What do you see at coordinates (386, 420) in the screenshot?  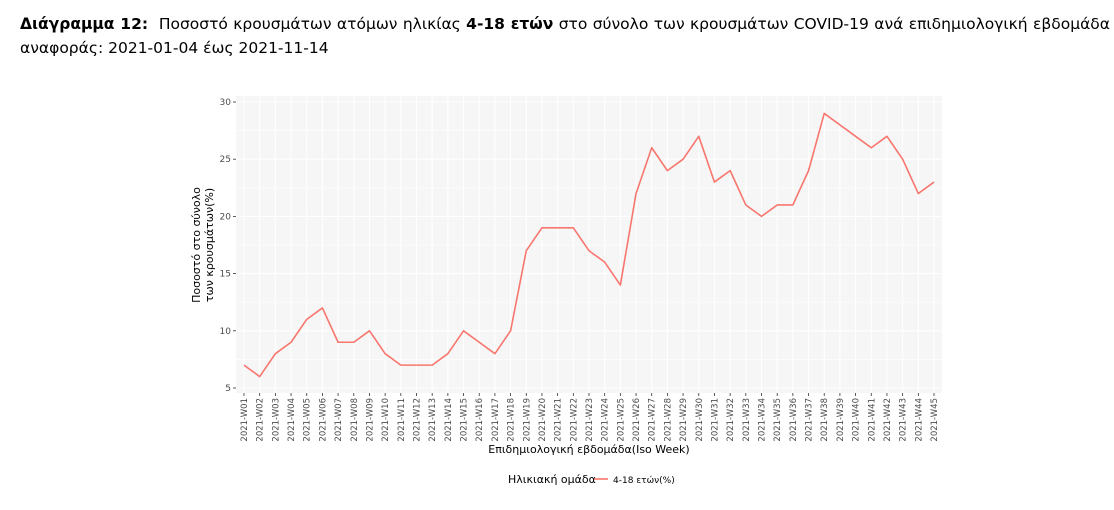 I see `x-tick-label: 2021-W10` at bounding box center [386, 420].